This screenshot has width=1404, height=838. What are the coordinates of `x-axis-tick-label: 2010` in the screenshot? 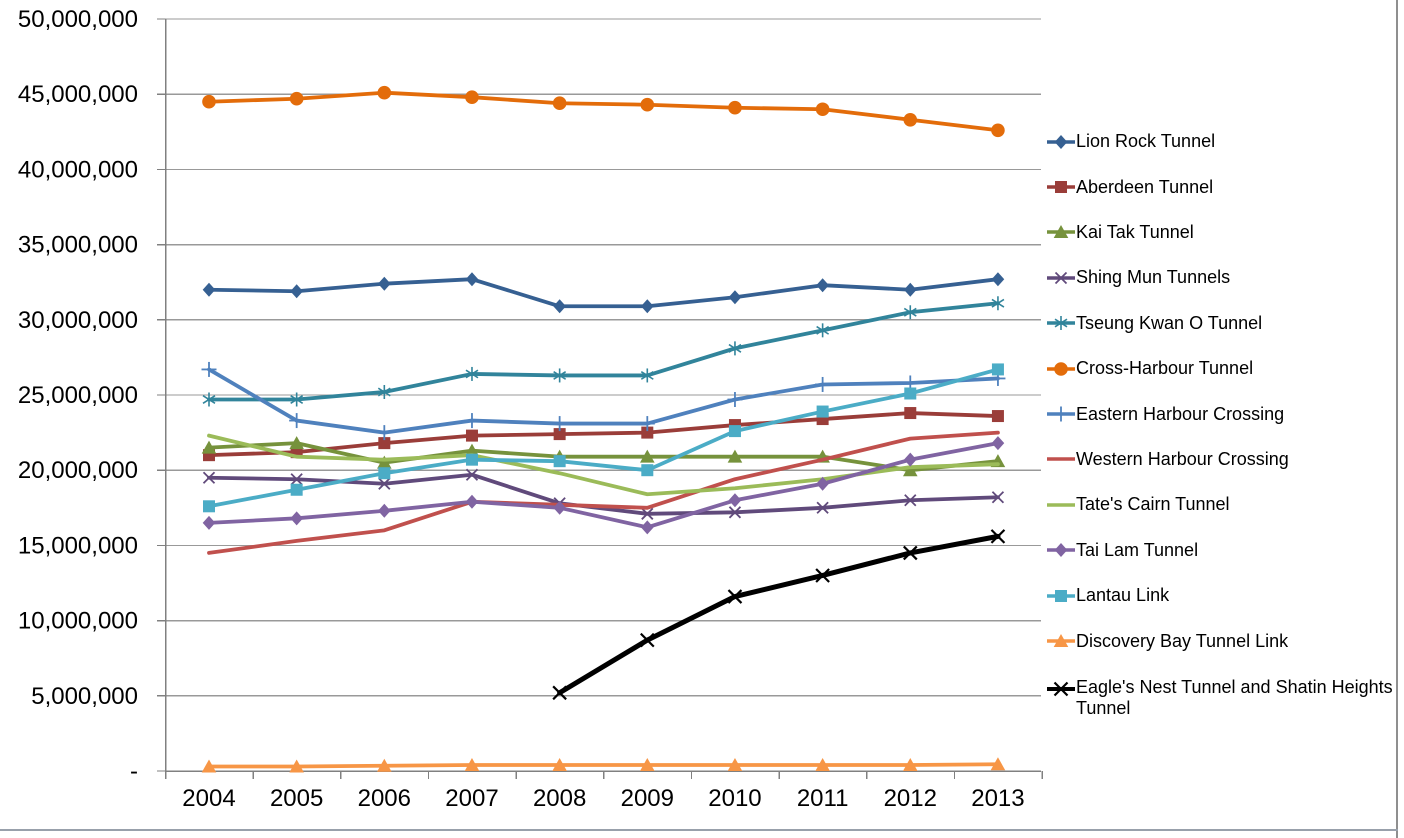 It's located at (734, 798).